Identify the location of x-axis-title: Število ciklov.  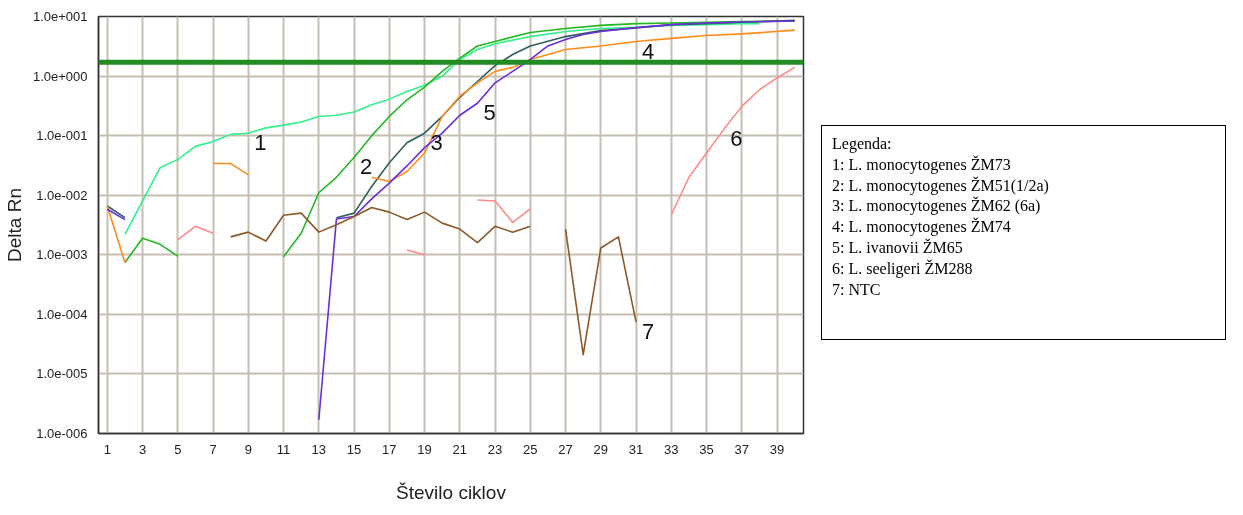
(451, 492).